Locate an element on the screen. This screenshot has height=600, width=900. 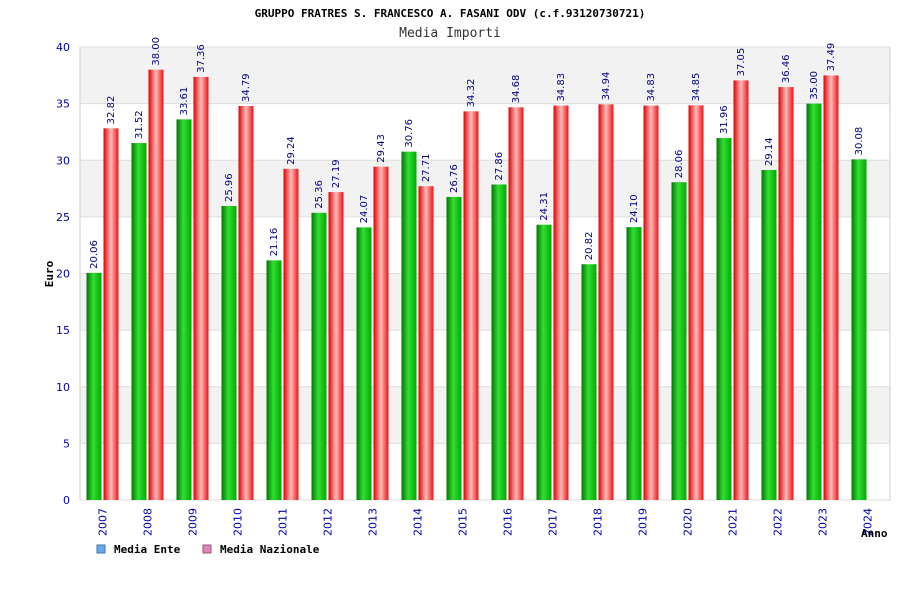
x-tick-label-2014: 2014 is located at coordinates (418, 522).